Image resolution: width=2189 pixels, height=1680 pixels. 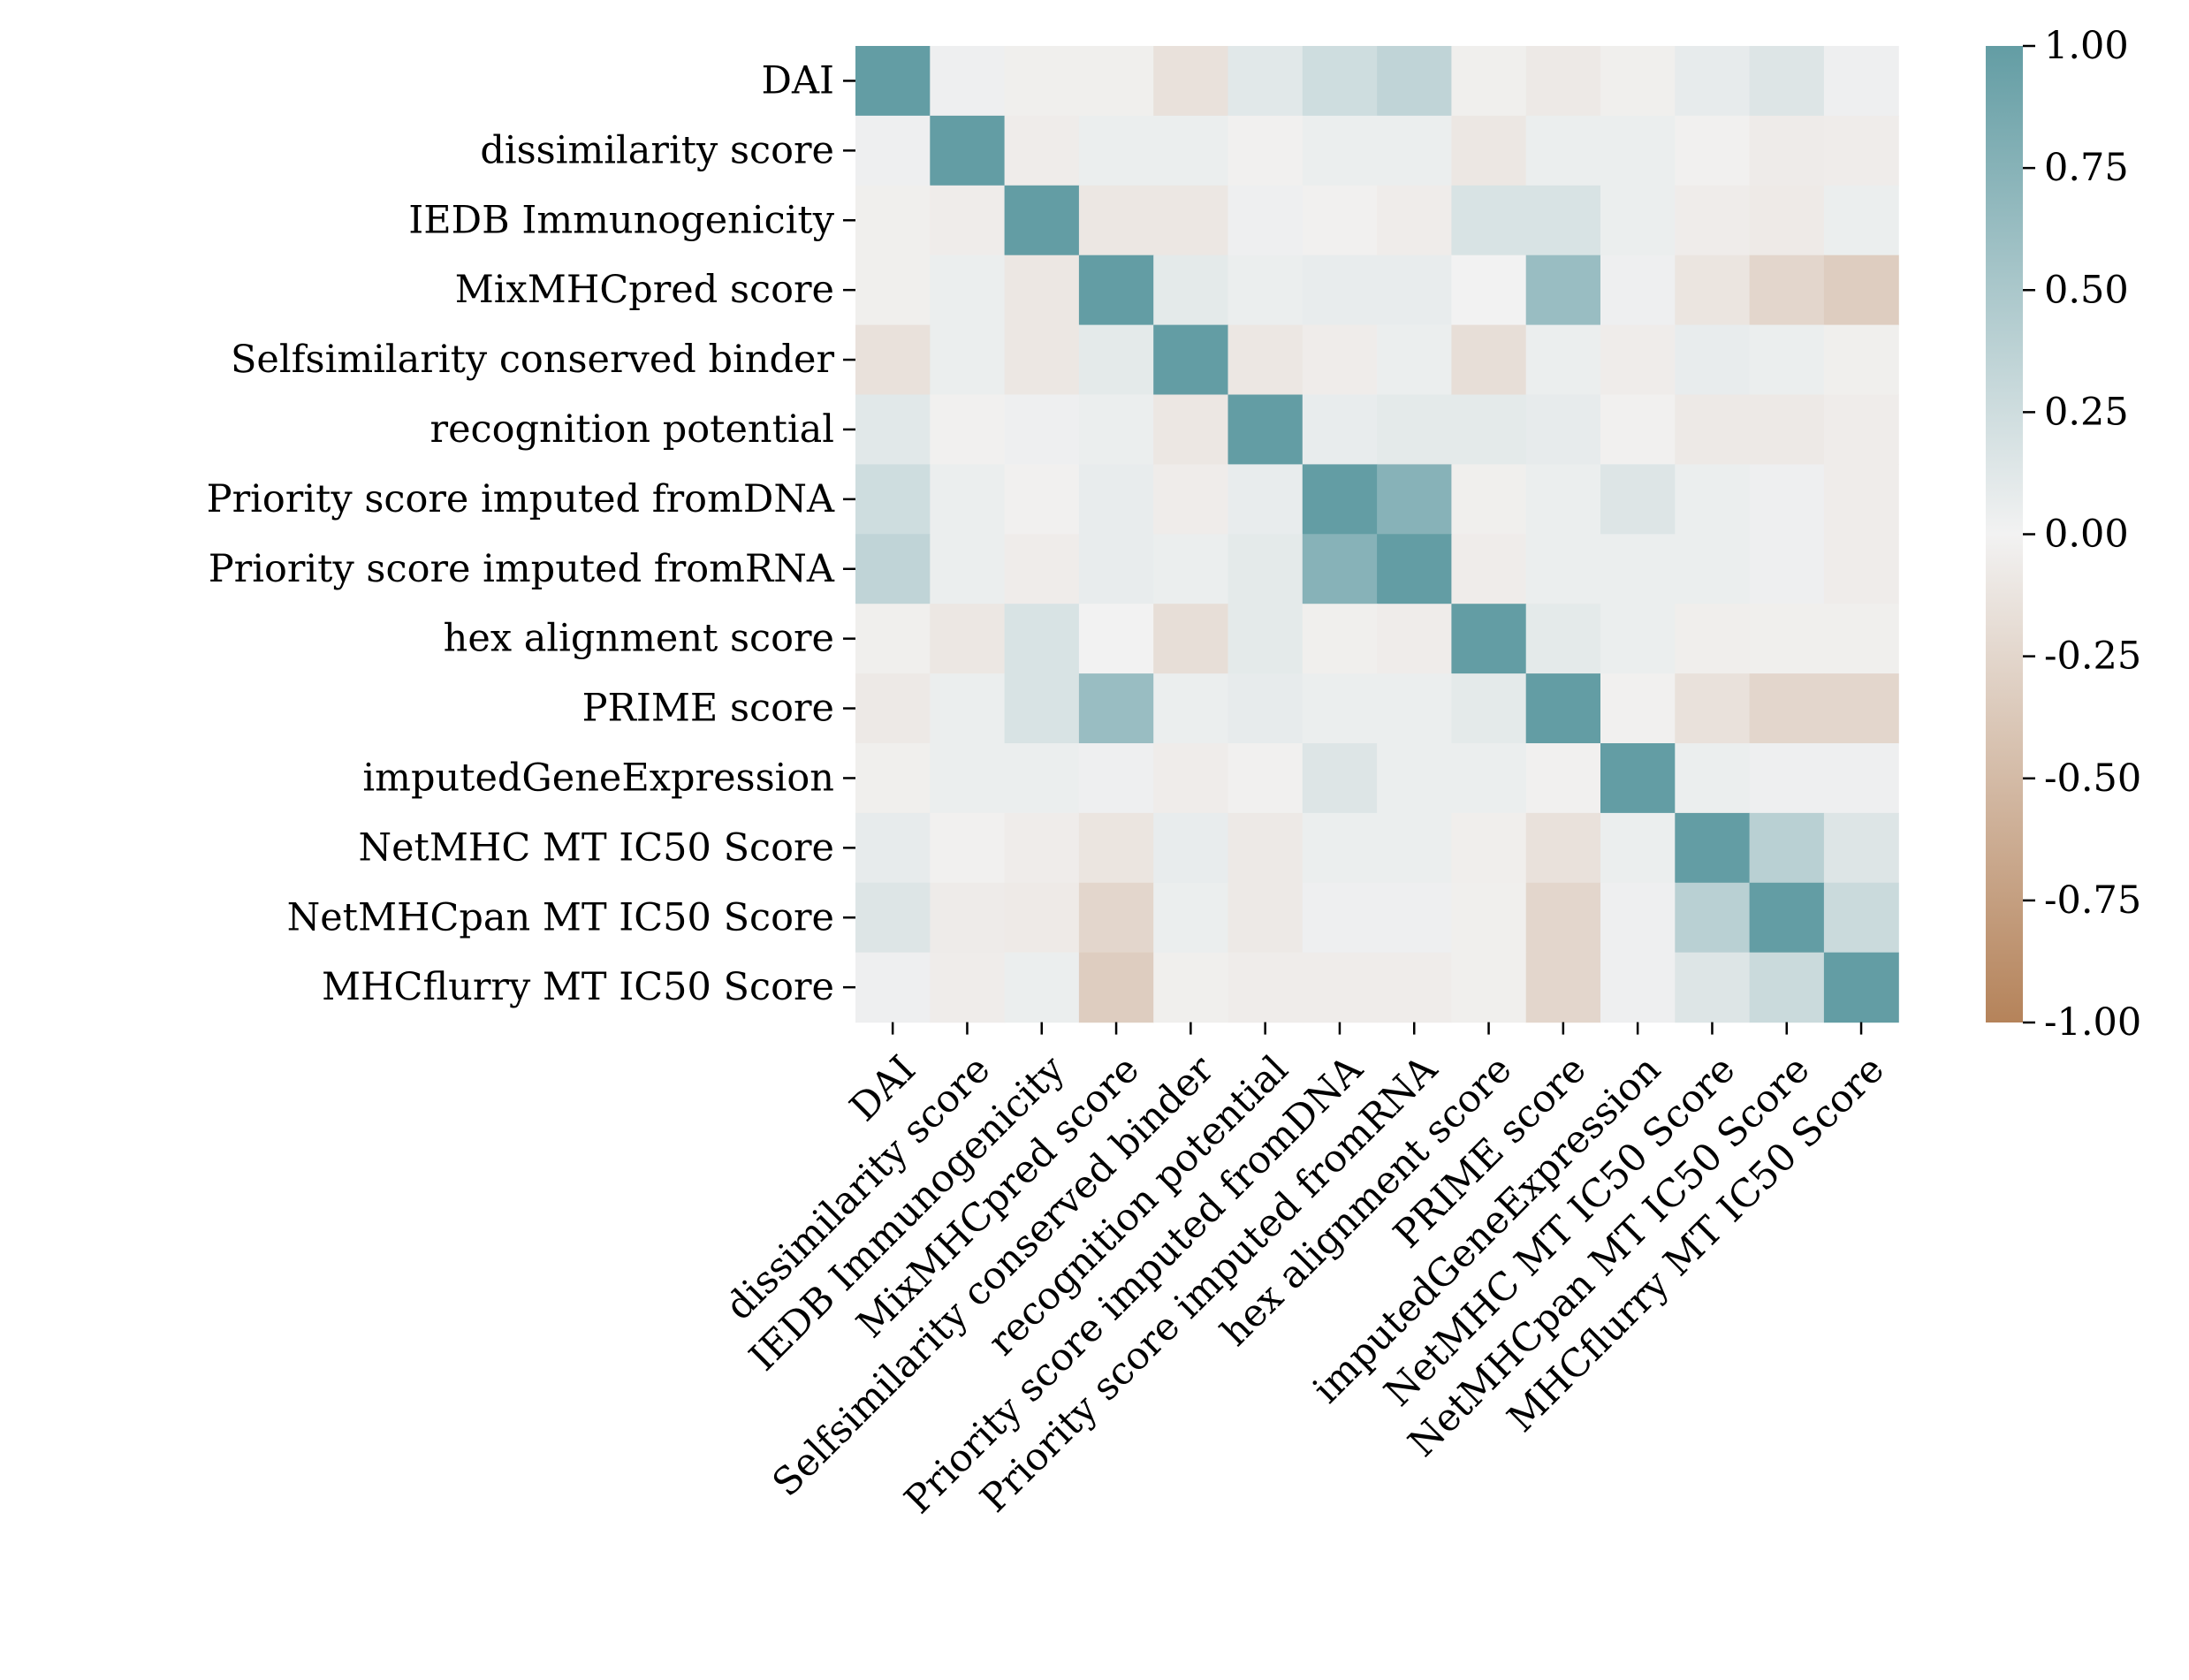 I want to click on colorbar-tick-label: 0.75, so click(x=2087, y=168).